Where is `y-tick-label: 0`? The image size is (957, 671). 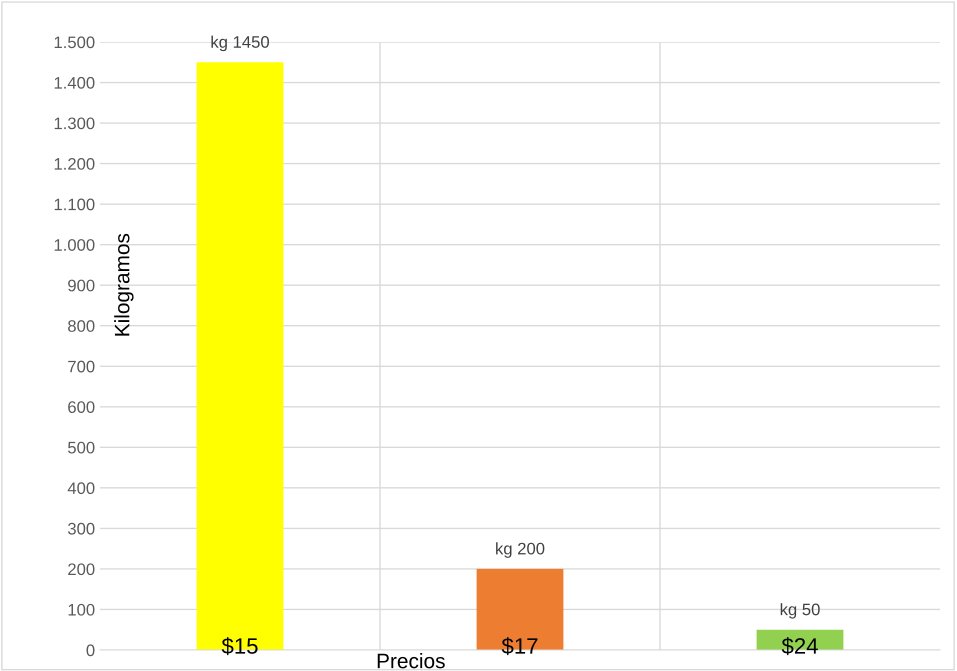
y-tick-label: 0 is located at coordinates (90, 650).